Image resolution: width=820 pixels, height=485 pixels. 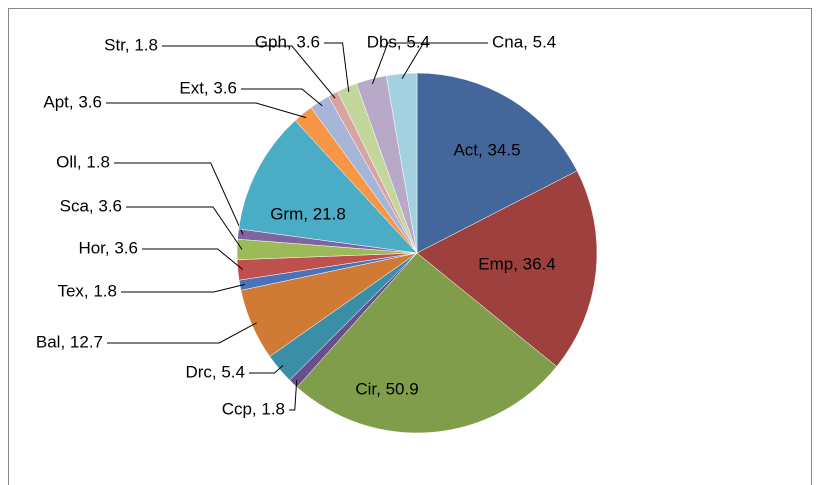 What do you see at coordinates (108, 247) in the screenshot?
I see `data-label: Hor, 3.6` at bounding box center [108, 247].